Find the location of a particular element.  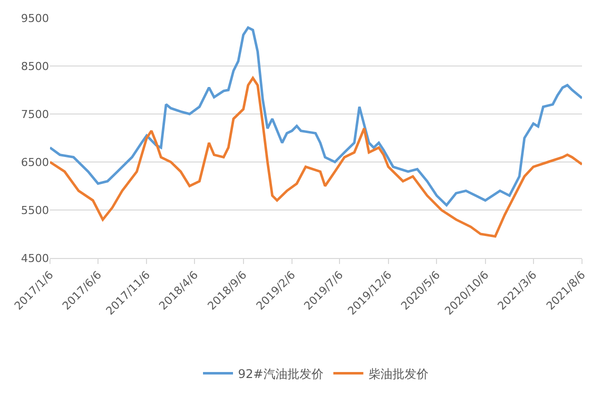

y-tick-label: 4500 is located at coordinates (35, 258).